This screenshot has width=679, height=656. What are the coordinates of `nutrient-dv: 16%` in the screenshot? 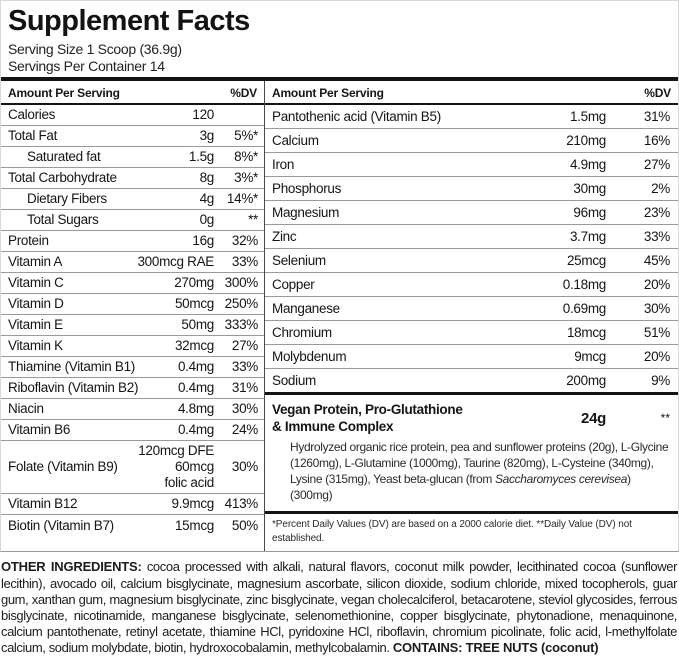 It's located at (656, 140).